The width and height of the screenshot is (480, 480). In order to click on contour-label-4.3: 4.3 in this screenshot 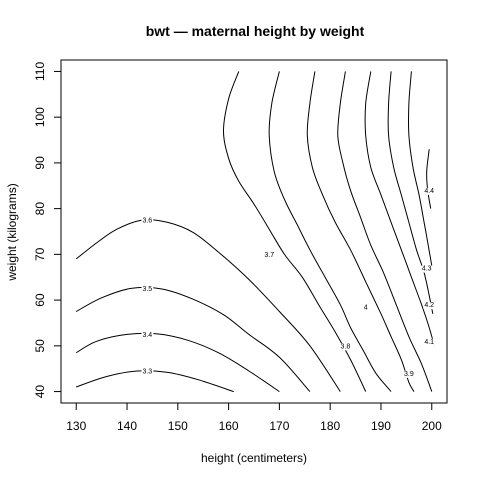, I will do `click(427, 269)`.